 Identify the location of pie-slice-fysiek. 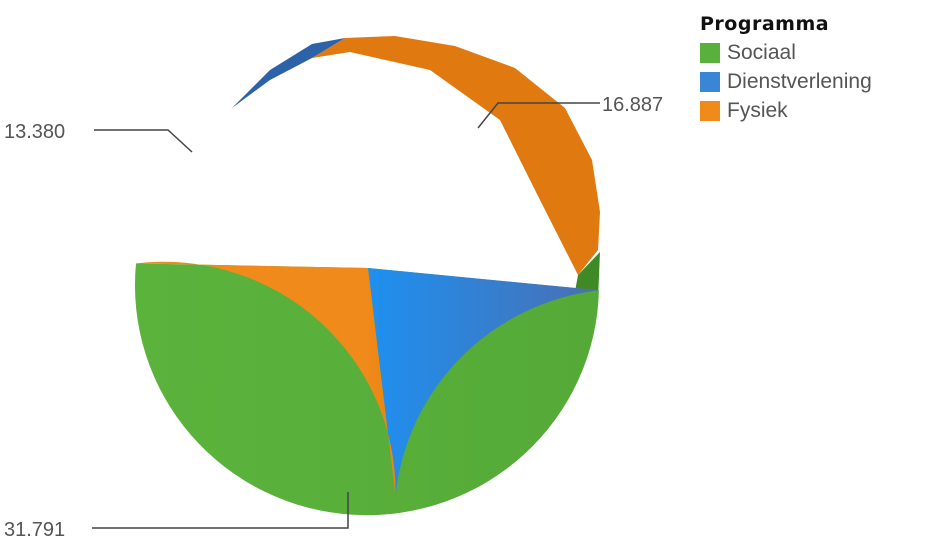
(266, 379).